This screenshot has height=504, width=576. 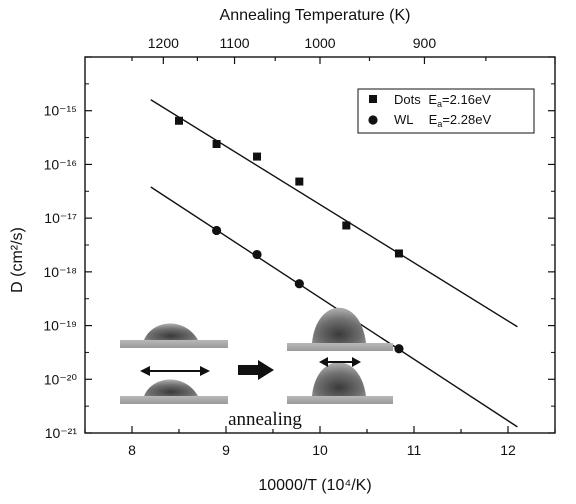 I want to click on top-tick-label: 900, so click(x=425, y=43).